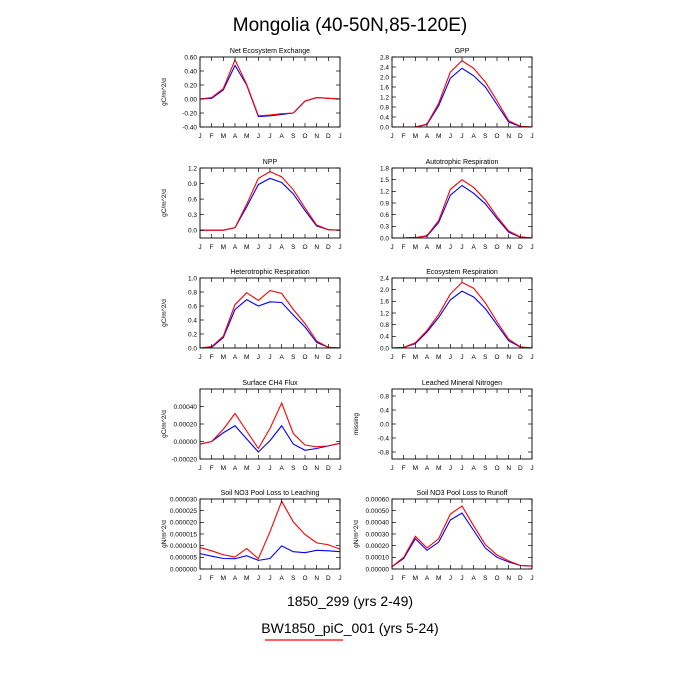 The width and height of the screenshot is (700, 700). Describe the element at coordinates (183, 569) in the screenshot. I see `y-tick-label: 0.000000` at that location.